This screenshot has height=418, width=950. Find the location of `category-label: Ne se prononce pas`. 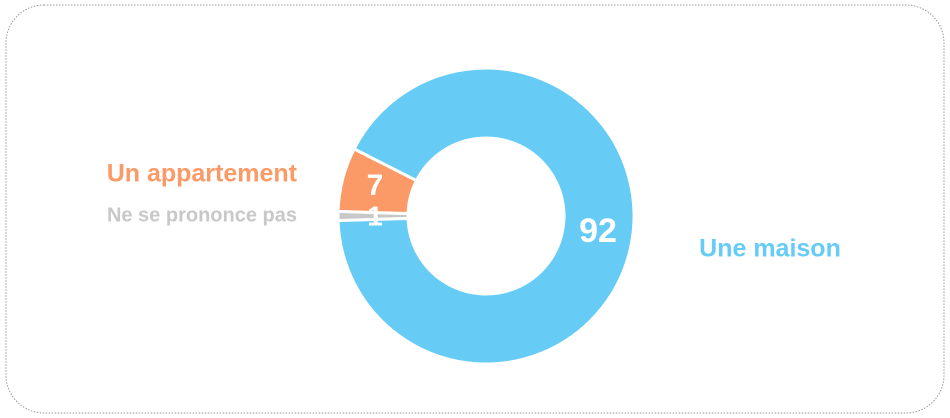

category-label: Ne se prononce pas is located at coordinates (202, 215).